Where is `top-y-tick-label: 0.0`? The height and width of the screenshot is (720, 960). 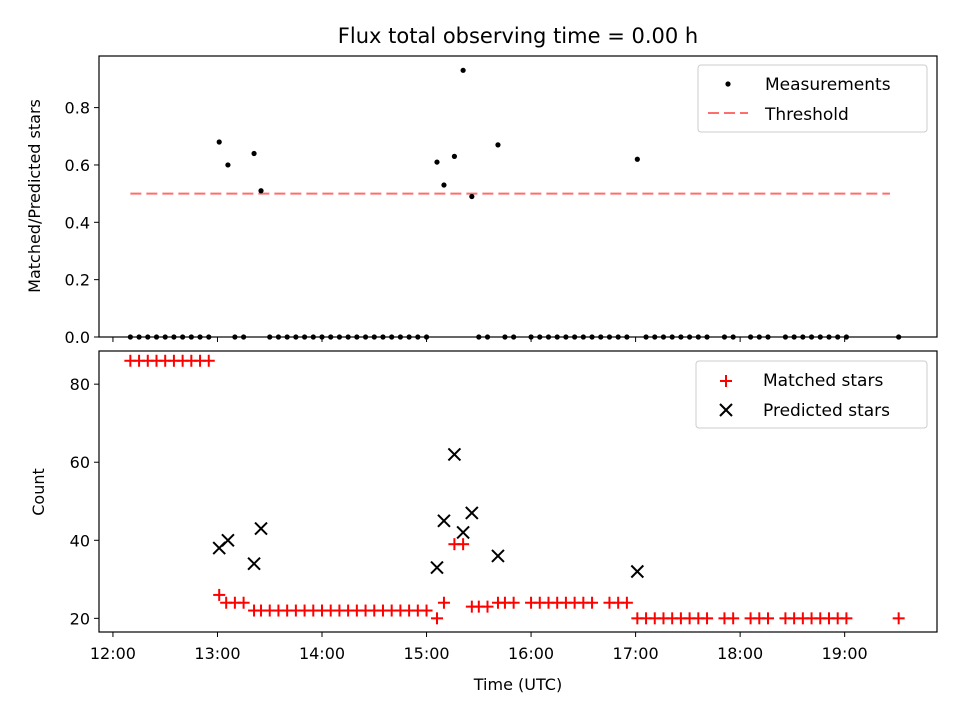
top-y-tick-label: 0.0 is located at coordinates (77, 337).